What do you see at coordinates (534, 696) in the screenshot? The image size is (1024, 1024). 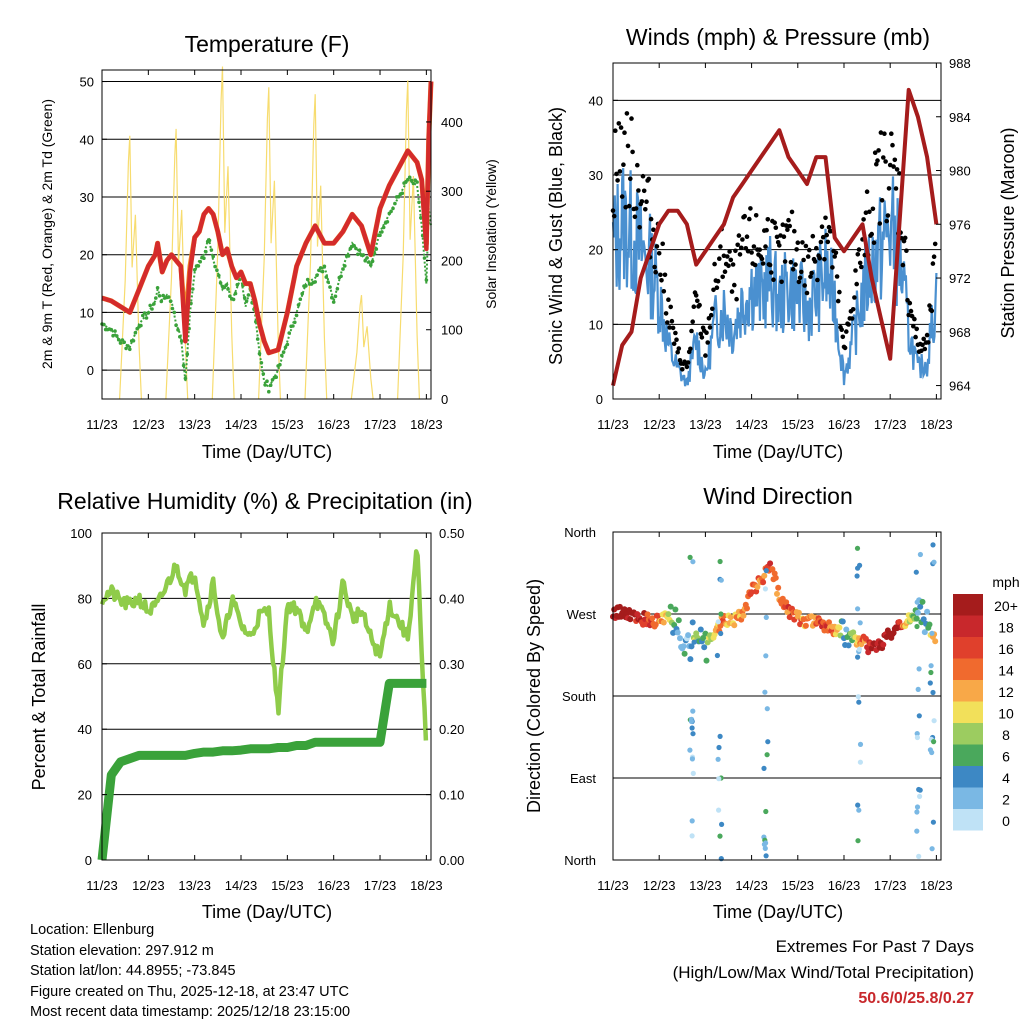 I see `wind-direction-ylabel: Direction (Colored By Speed)` at bounding box center [534, 696].